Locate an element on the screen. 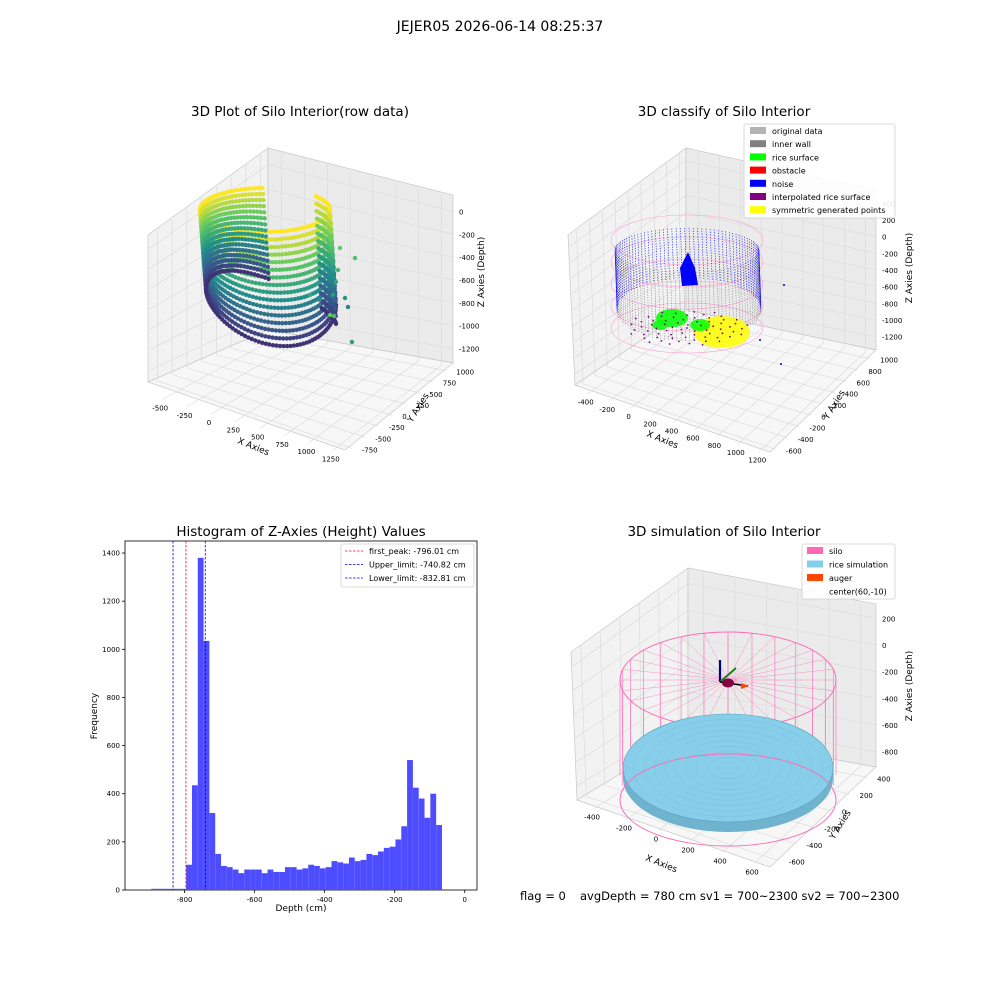 This screenshot has width=1000, height=1000. classify-3d-z-axis-label: Z Axies (Depth) is located at coordinates (910, 268).